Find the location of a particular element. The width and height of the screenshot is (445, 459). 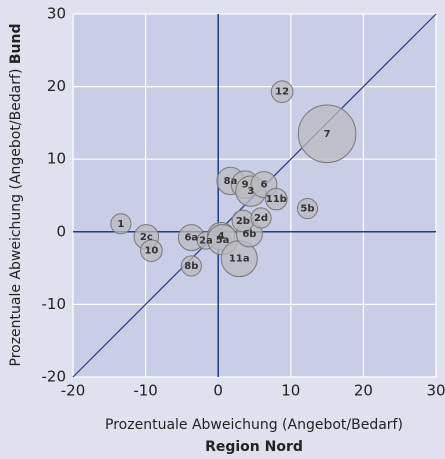

point-label: 5b is located at coordinates (307, 209).